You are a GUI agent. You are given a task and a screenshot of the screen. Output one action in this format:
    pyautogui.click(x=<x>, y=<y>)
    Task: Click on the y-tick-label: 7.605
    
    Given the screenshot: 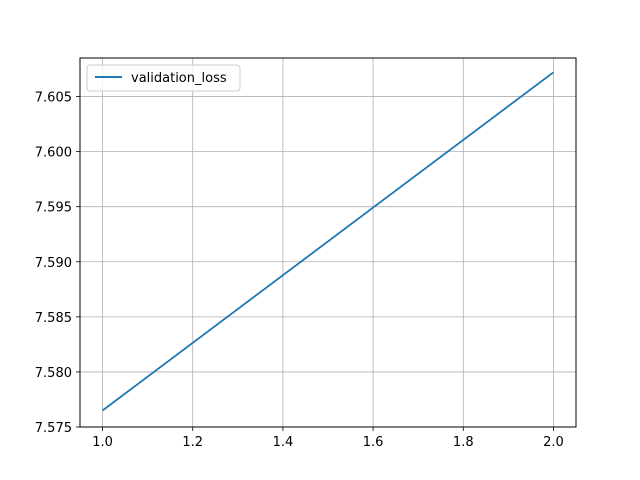 What is the action you would take?
    pyautogui.click(x=53, y=98)
    